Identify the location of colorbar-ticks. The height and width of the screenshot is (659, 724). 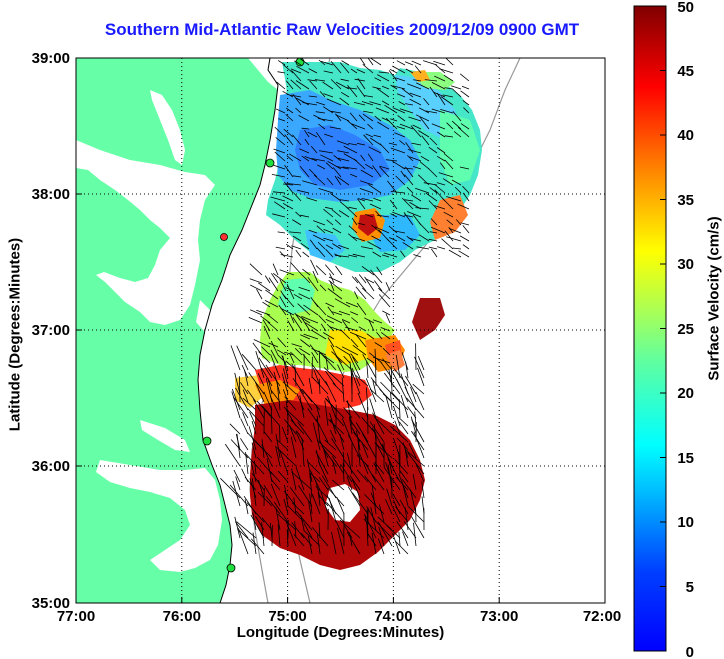
(663, 328).